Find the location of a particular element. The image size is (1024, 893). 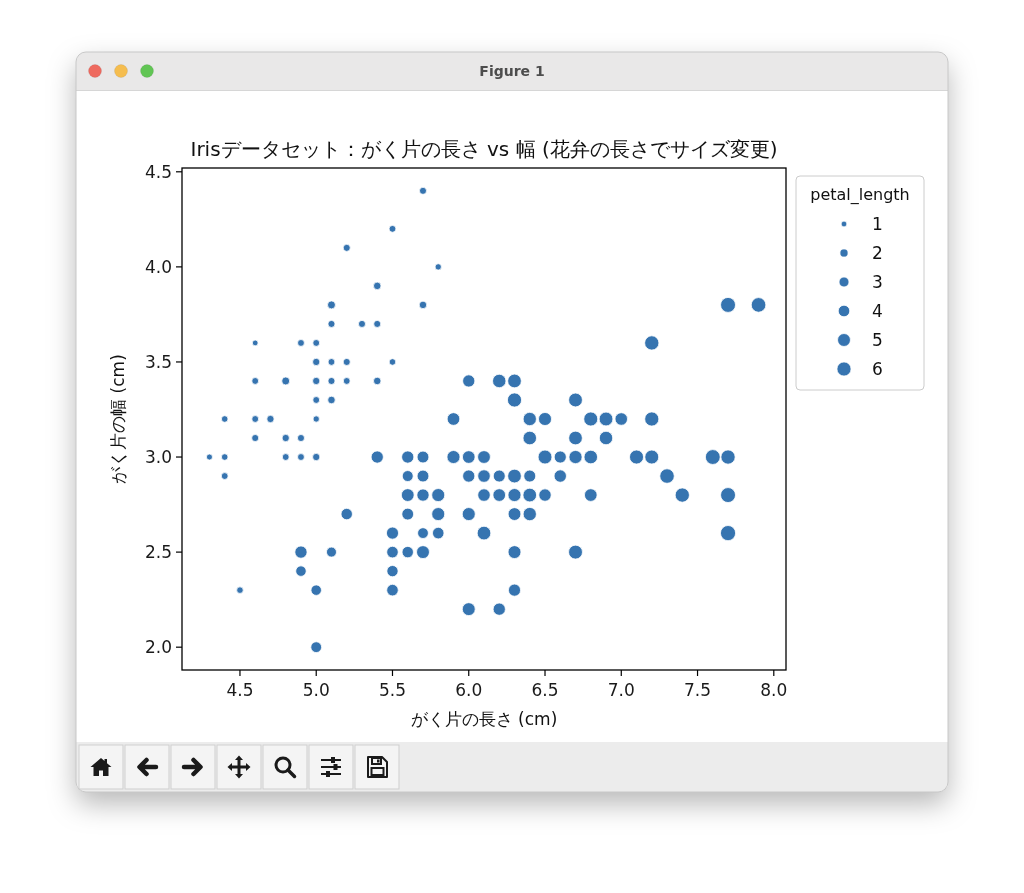

y-label: がく片の幅 (cm) is located at coordinates (118, 419).